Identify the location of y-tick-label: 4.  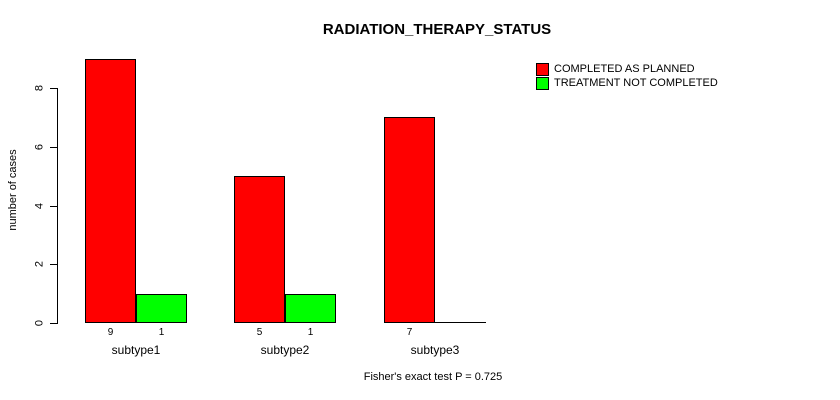
(39, 205).